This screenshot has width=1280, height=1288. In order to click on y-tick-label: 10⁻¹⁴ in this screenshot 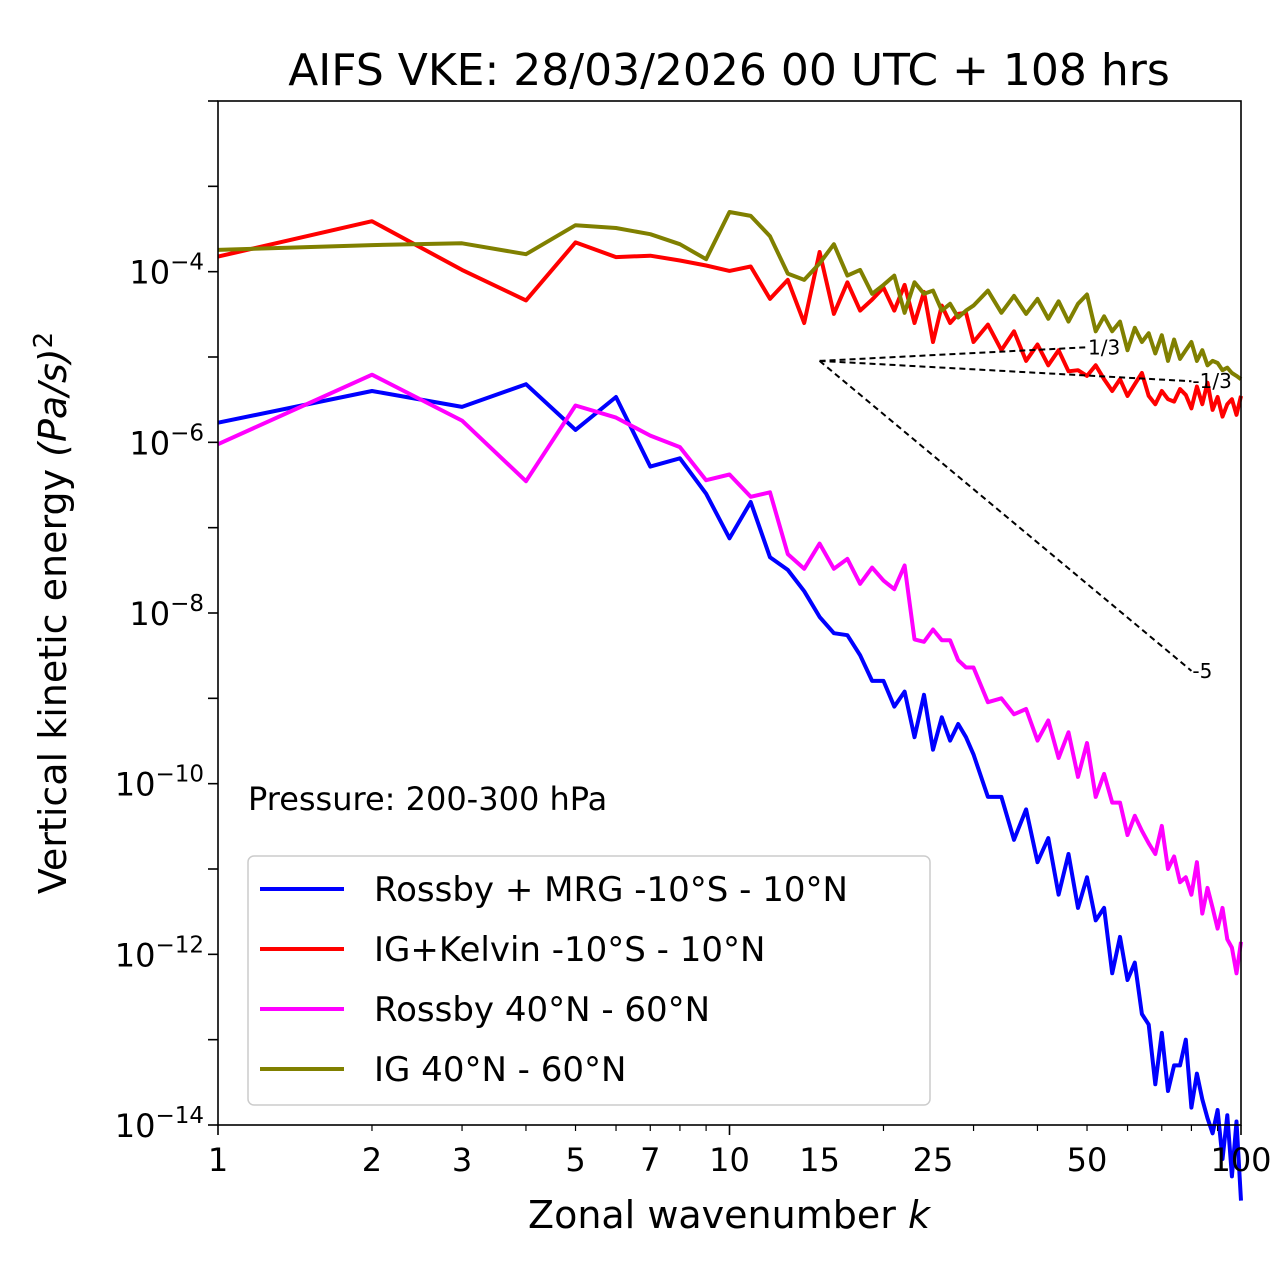, I will do `click(159, 1124)`.